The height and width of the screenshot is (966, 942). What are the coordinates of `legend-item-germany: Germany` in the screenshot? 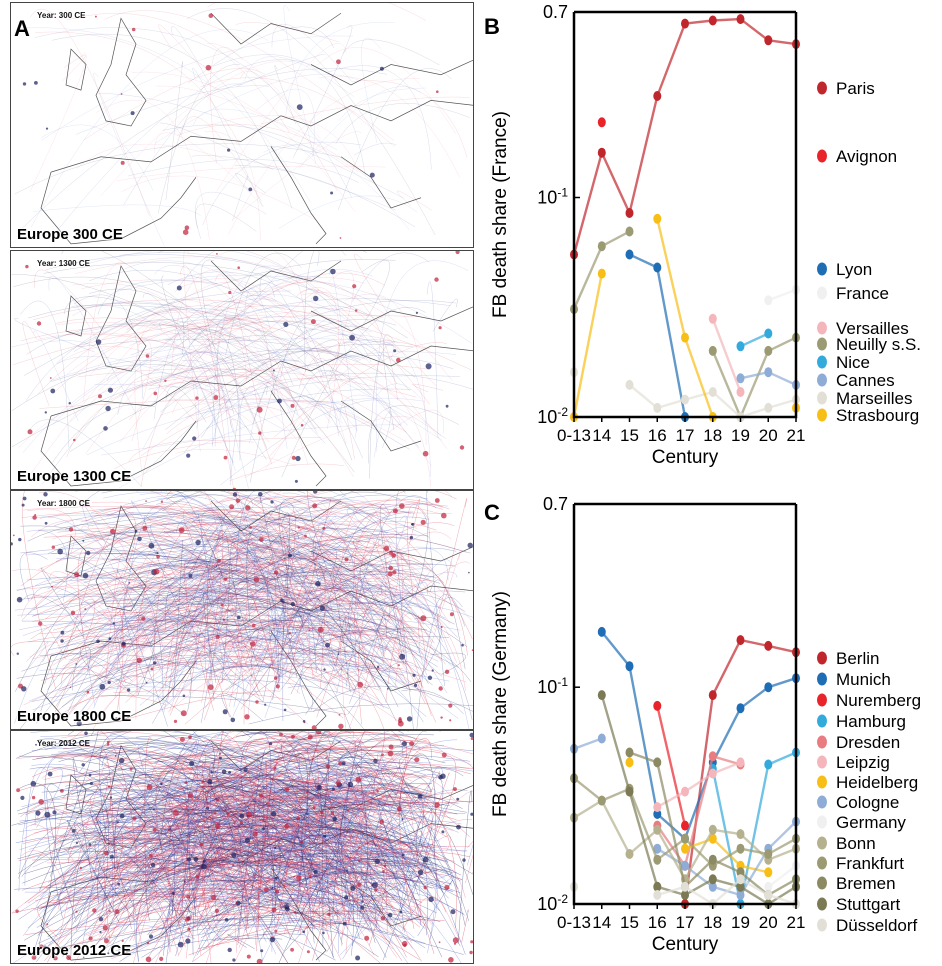 It's located at (861, 822).